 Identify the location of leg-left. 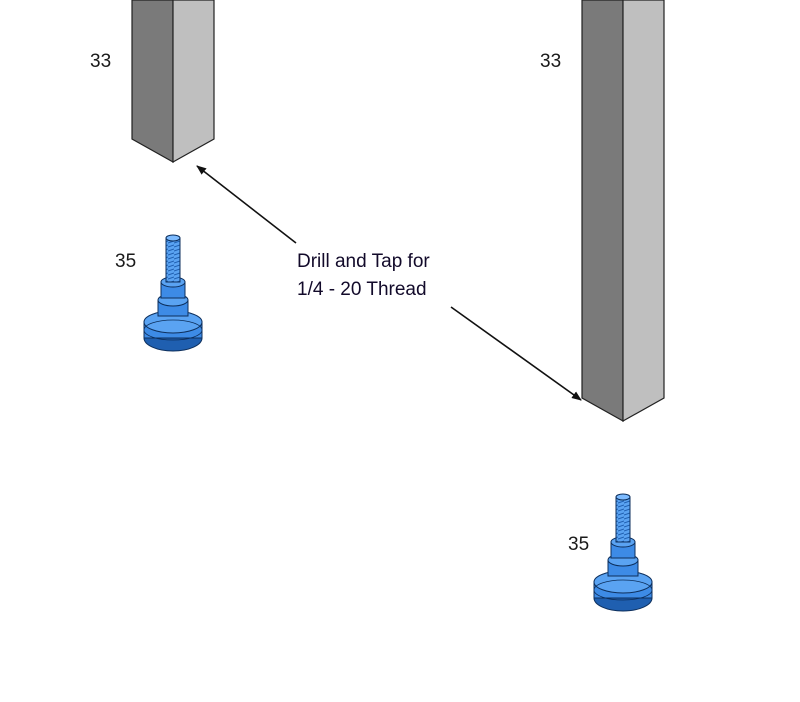
(173, 82).